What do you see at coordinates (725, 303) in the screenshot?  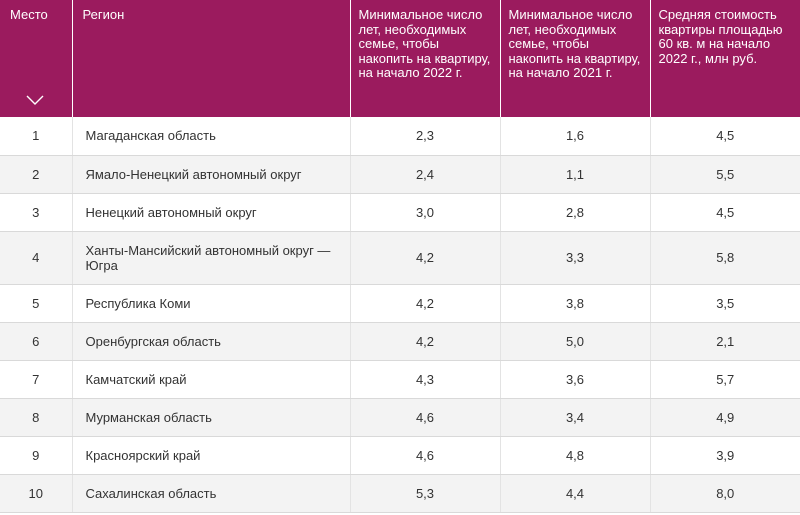 I see `avg-price-cell: 3,5` at bounding box center [725, 303].